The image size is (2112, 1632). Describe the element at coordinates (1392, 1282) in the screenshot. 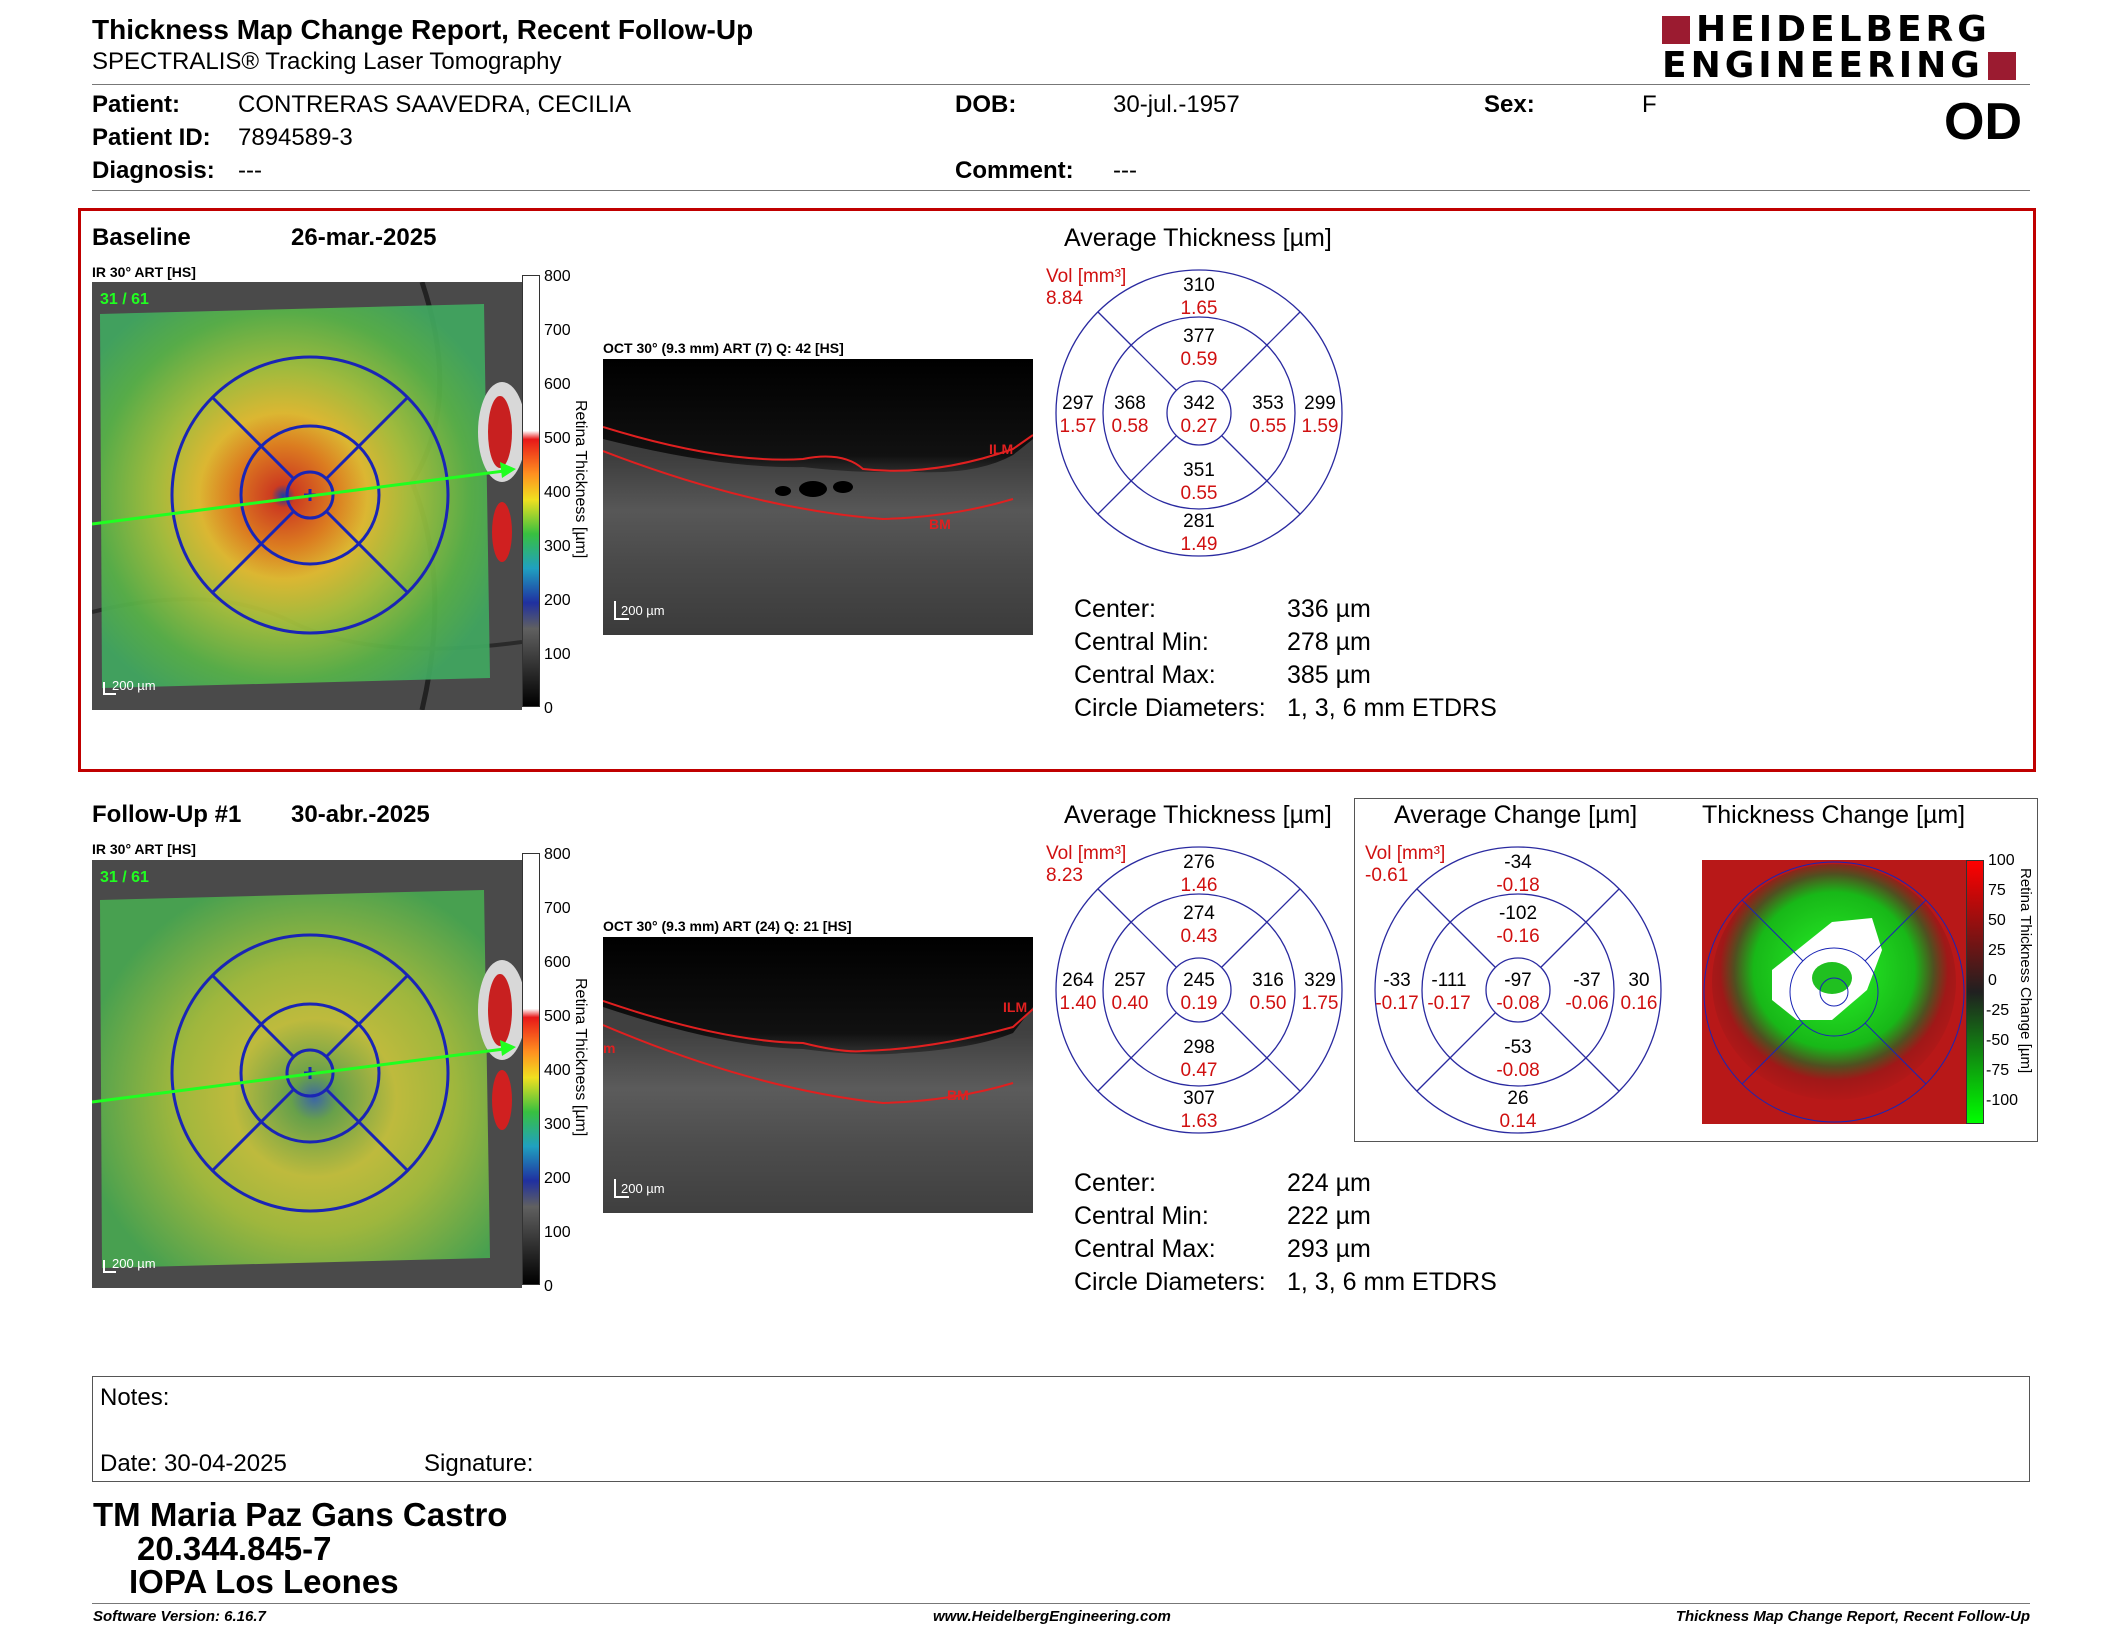

I see `followup-circ-value: 1, 3, 6 mm ETDRS` at that location.